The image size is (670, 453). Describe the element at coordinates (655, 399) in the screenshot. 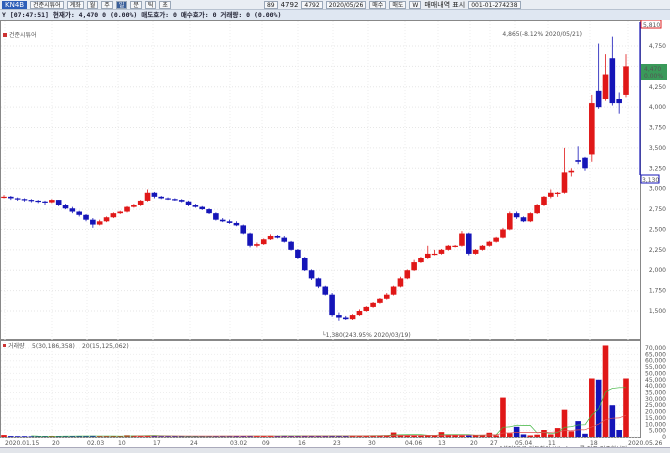

I see `volume-tick-label: 30,000` at that location.